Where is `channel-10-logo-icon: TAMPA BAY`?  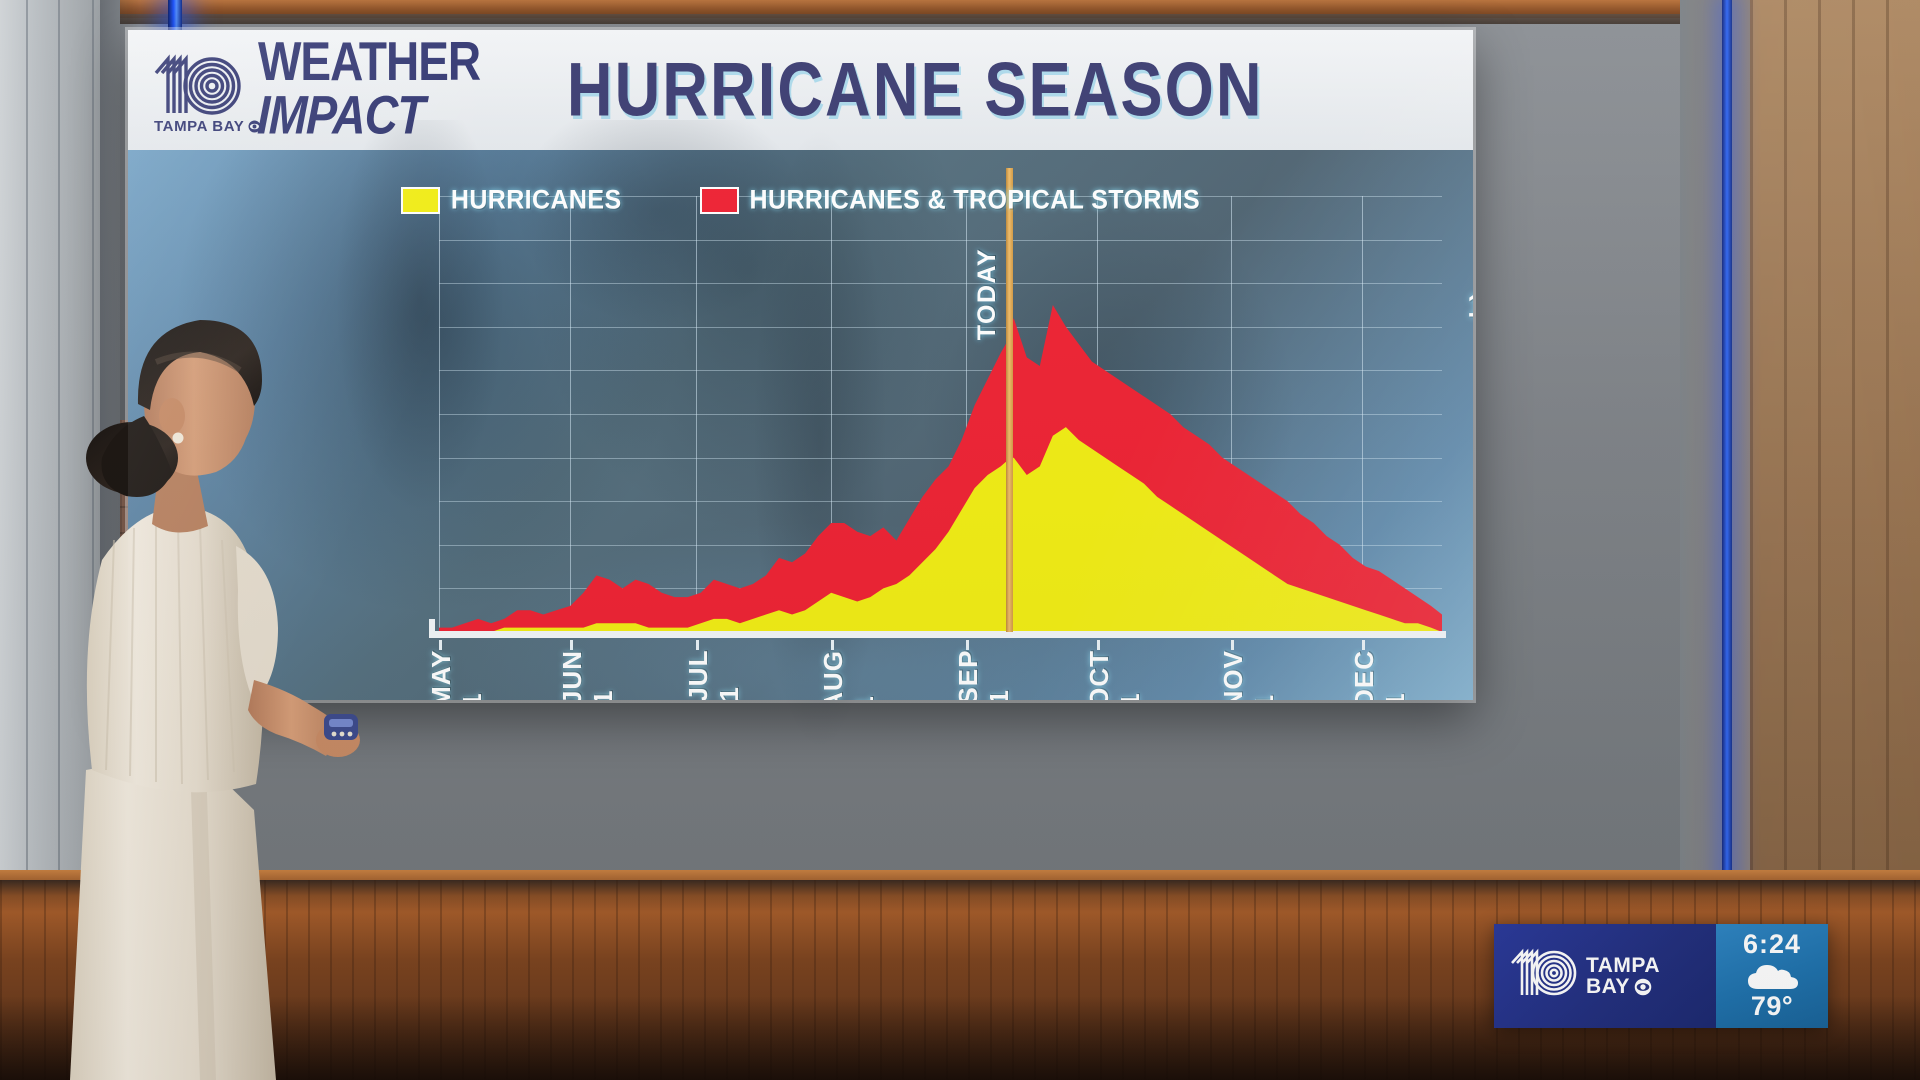 channel-10-logo-icon: TAMPA BAY is located at coordinates (203, 91).